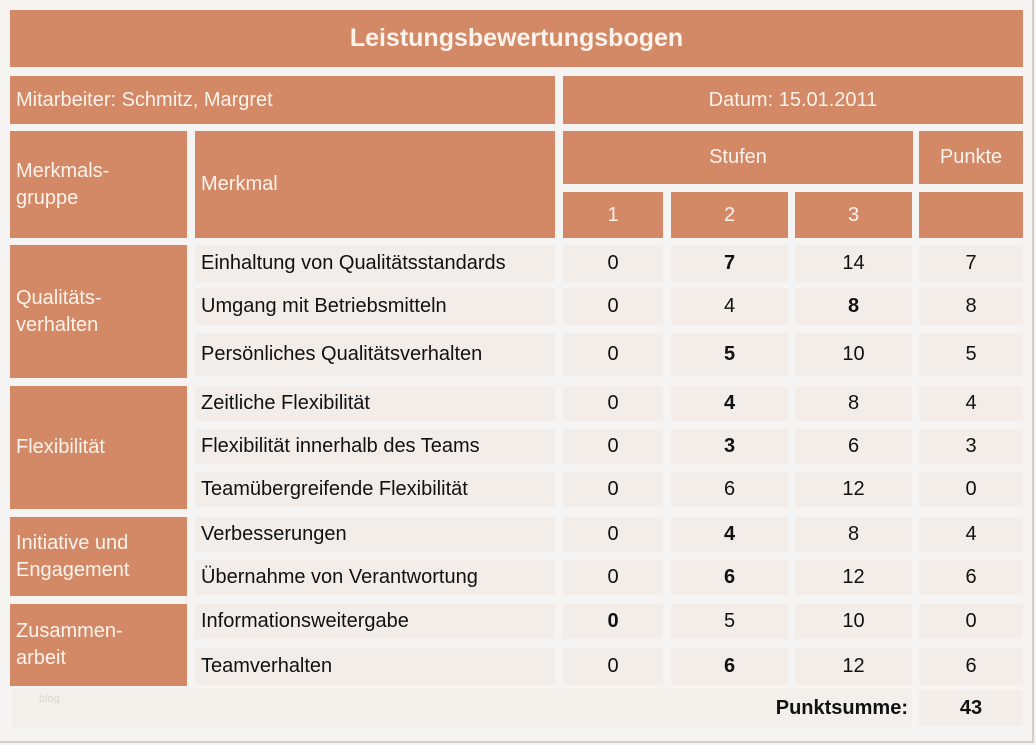 The width and height of the screenshot is (1036, 745). Describe the element at coordinates (971, 708) in the screenshot. I see `total-value: 43` at that location.